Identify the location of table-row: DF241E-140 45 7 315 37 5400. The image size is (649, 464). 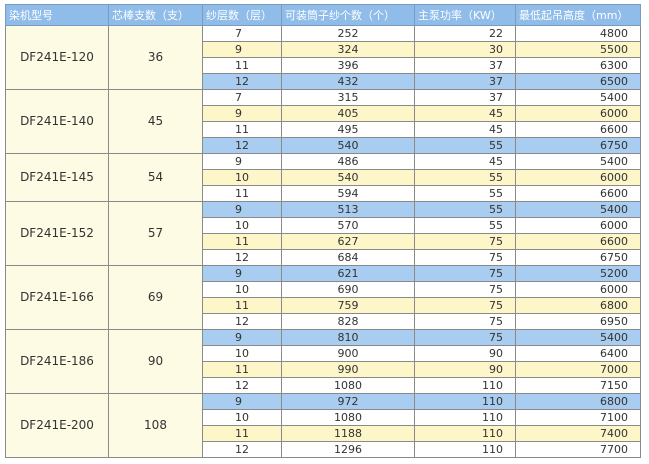
(323, 121).